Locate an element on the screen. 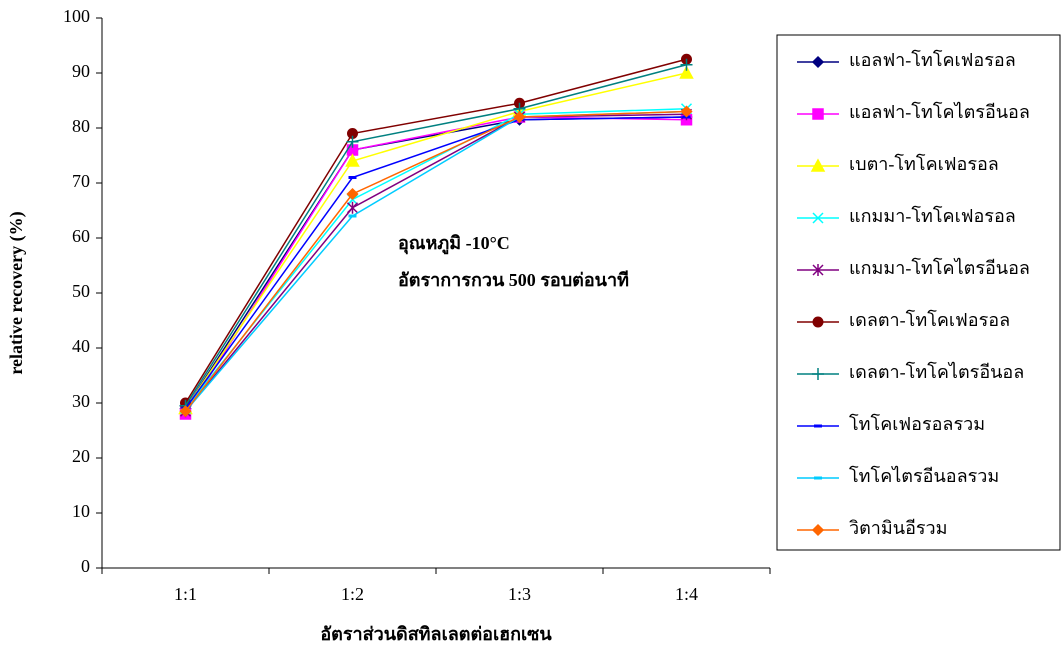 The height and width of the screenshot is (657, 1061). y-tick-label: 40 is located at coordinates (81, 346).